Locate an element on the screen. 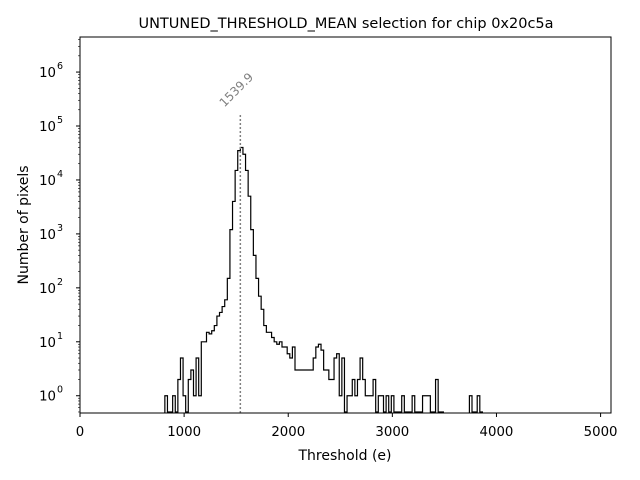 The height and width of the screenshot is (480, 640). y-tick-exponent: 4 is located at coordinates (60, 174).